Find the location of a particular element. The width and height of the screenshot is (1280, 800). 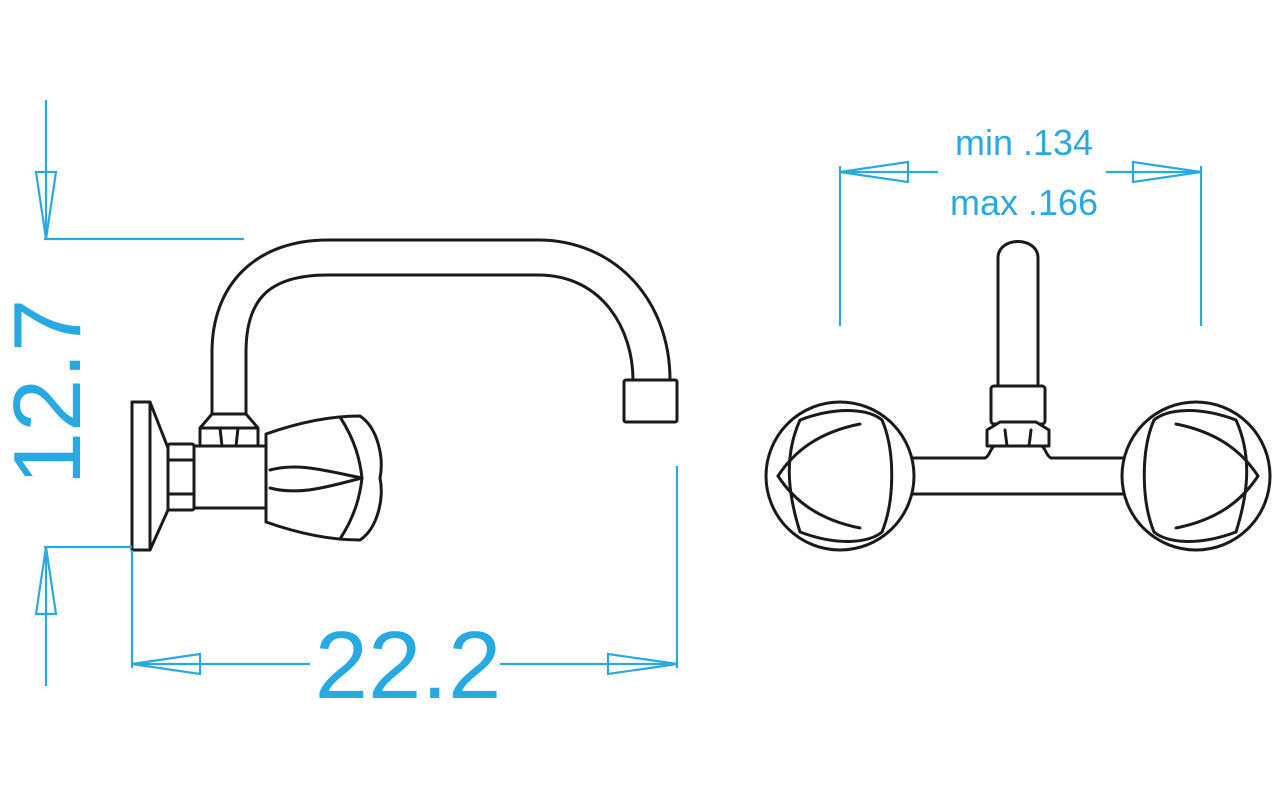

front-collar is located at coordinates (1018, 405).